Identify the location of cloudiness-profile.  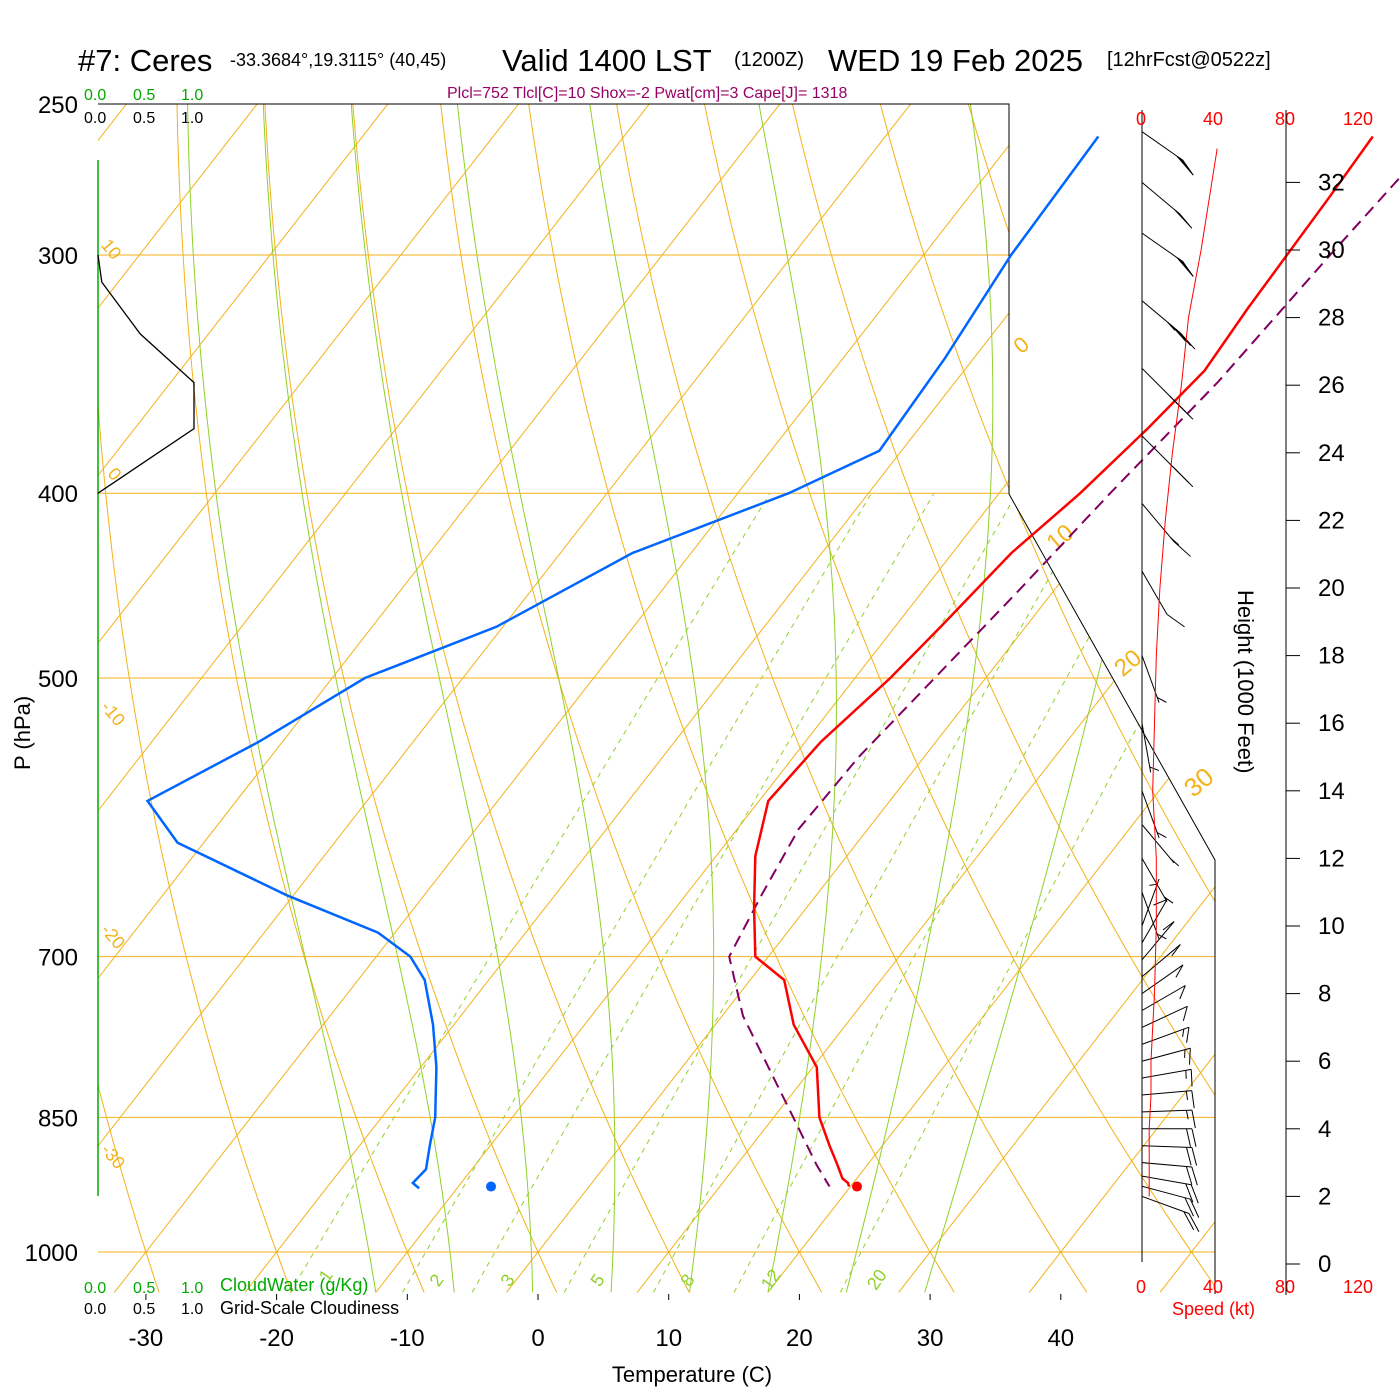
(146, 374).